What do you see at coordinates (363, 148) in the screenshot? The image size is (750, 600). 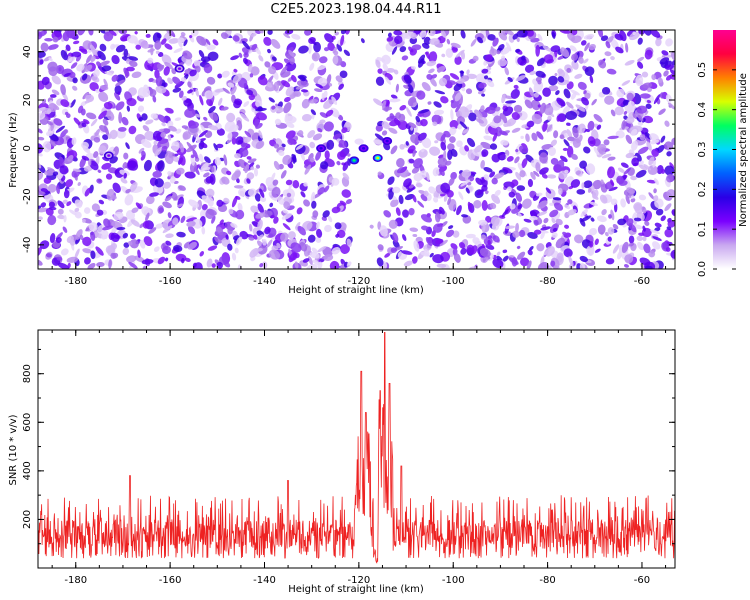 I see `heatmap-feature-core` at bounding box center [363, 148].